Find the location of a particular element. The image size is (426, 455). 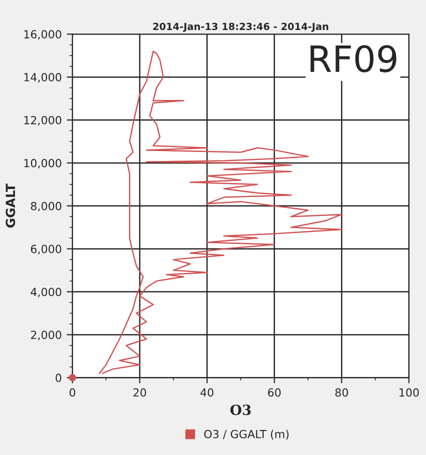

legend-label: O3 / GGALT (m) is located at coordinates (246, 435).